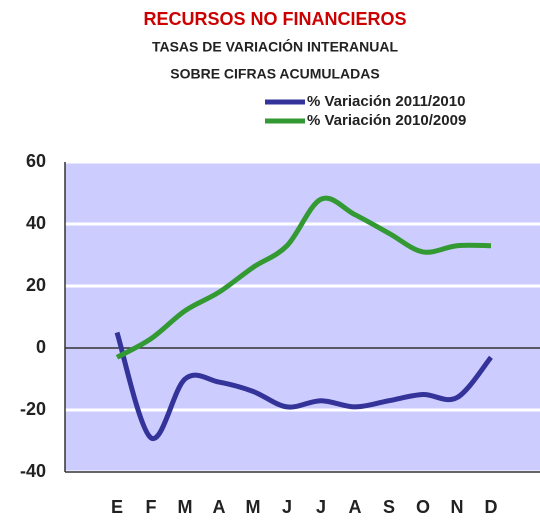  What do you see at coordinates (274, 74) in the screenshot?
I see `chart-subtitle: SOBRE CIFRAS ACUMULADAS` at bounding box center [274, 74].